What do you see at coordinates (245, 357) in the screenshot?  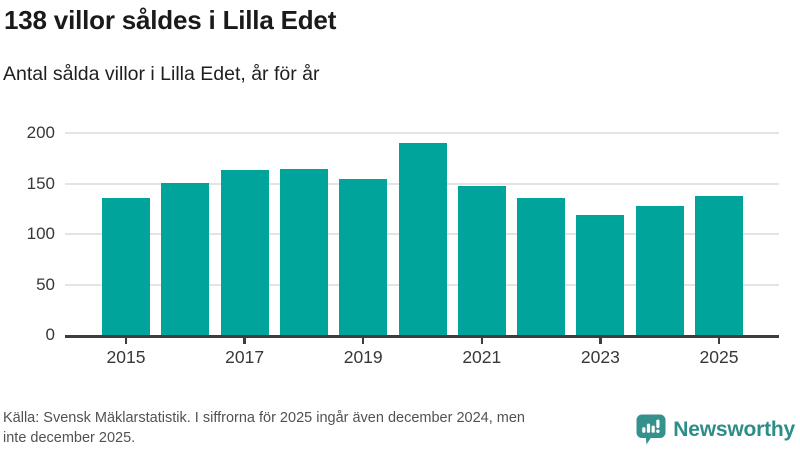 I see `x-axis-label: 2017` at bounding box center [245, 357].